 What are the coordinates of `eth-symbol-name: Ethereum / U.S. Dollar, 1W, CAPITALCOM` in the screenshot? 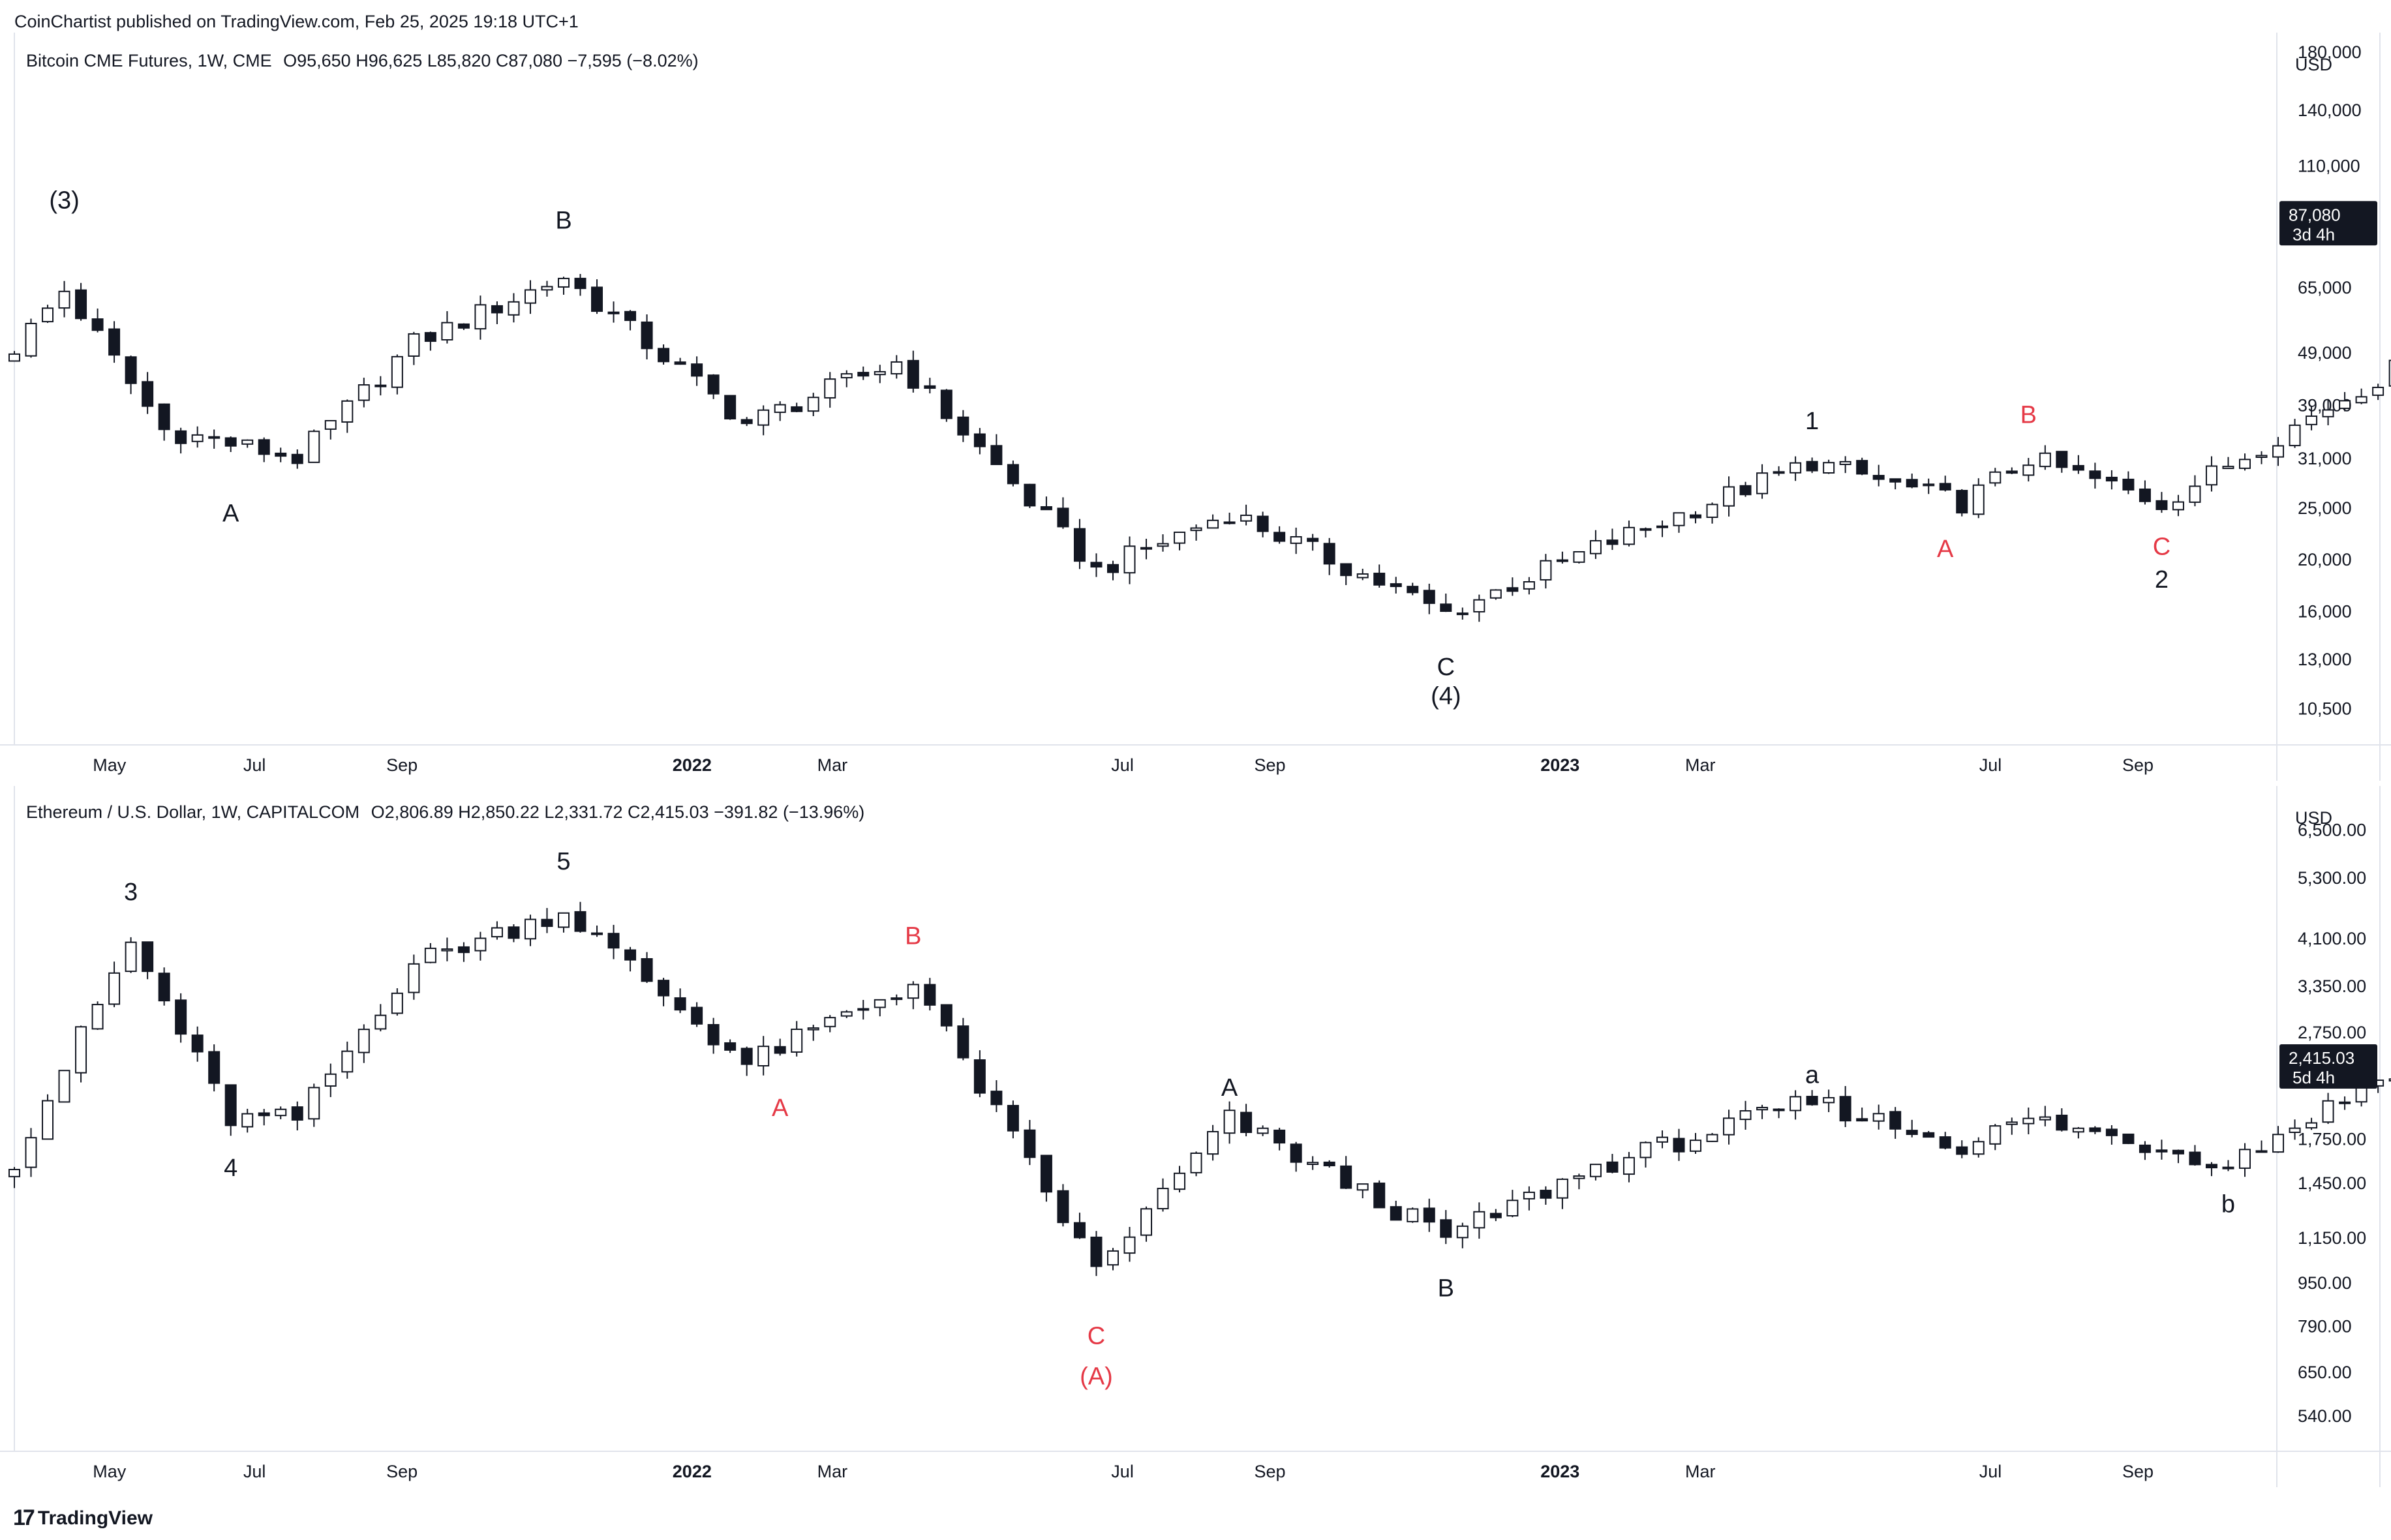 It's located at (193, 812).